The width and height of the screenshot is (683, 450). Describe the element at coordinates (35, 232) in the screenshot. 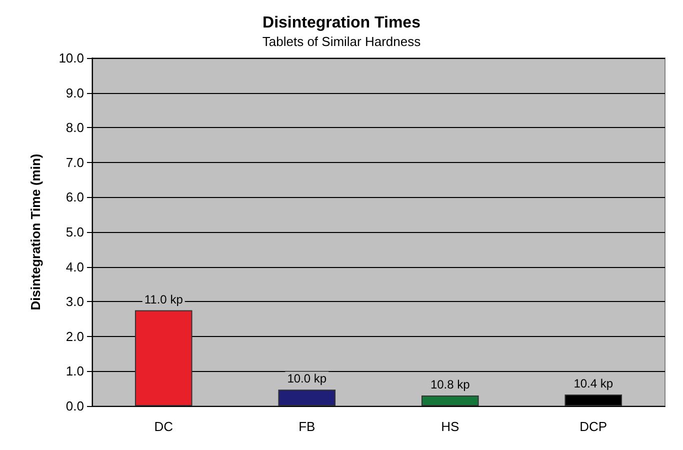

I see `y-axis-title: Disintegration Time (min)` at that location.